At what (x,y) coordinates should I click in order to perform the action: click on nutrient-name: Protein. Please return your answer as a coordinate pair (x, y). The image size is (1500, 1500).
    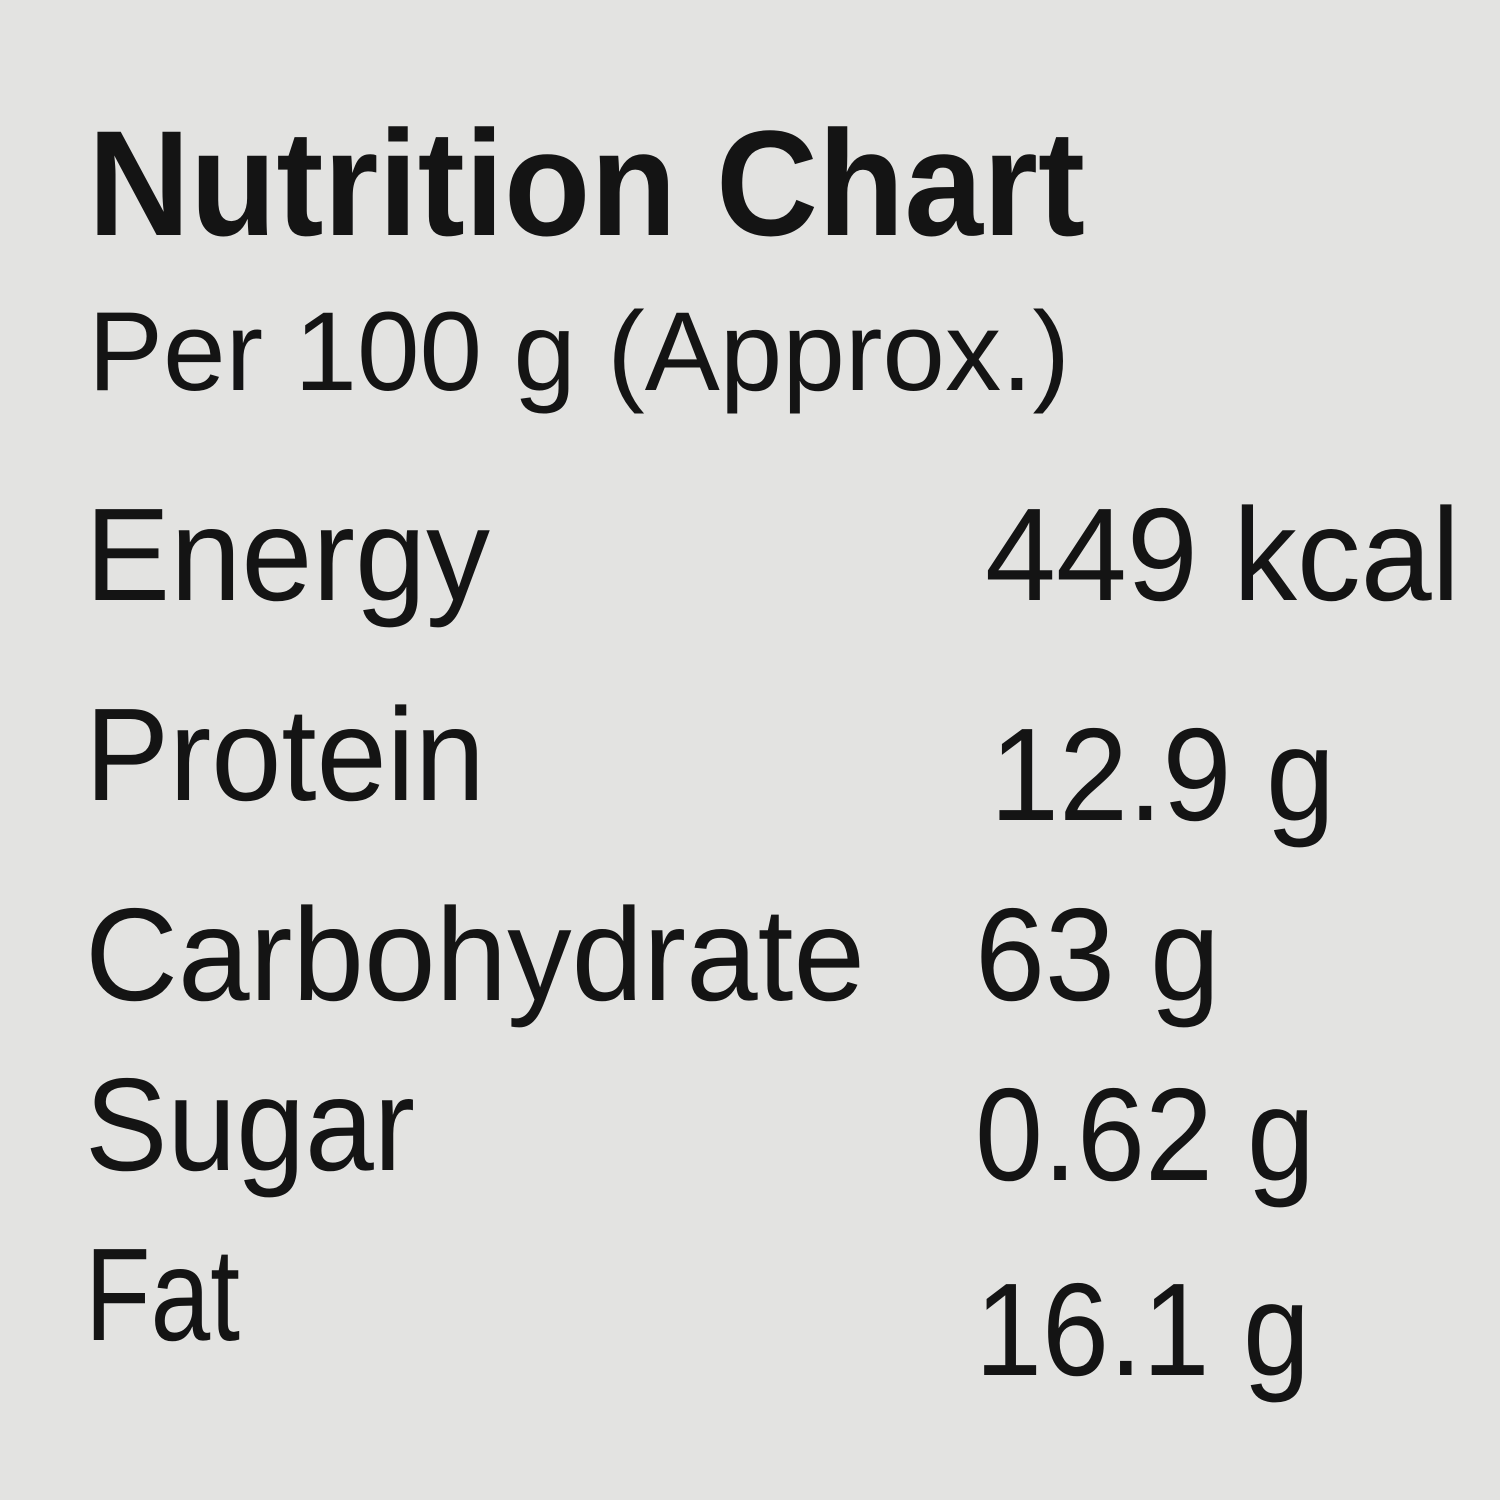
    Looking at the image, I should click on (285, 754).